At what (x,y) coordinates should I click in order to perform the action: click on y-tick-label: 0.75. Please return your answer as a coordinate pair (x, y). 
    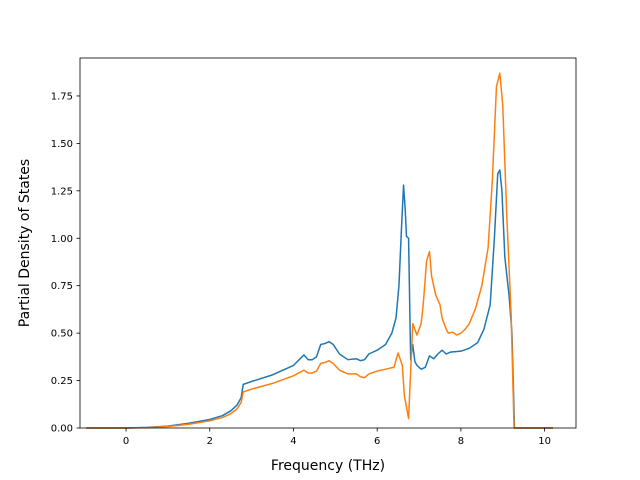
    Looking at the image, I should click on (62, 286).